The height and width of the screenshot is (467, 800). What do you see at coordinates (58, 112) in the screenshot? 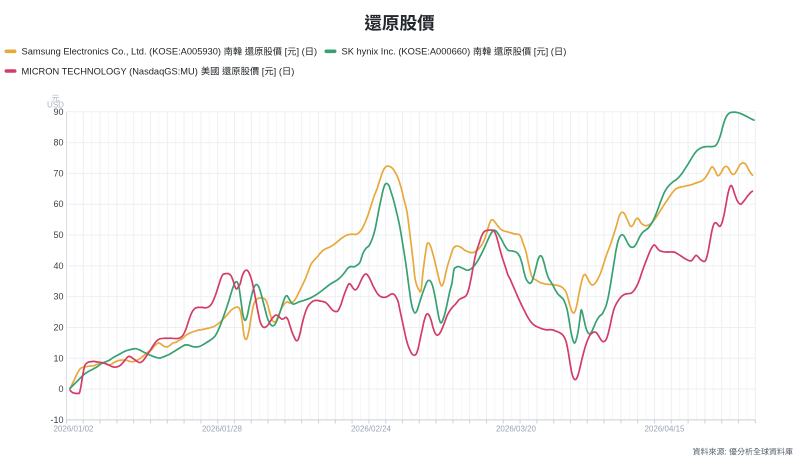
I see `svg-text: 90` at bounding box center [58, 112].